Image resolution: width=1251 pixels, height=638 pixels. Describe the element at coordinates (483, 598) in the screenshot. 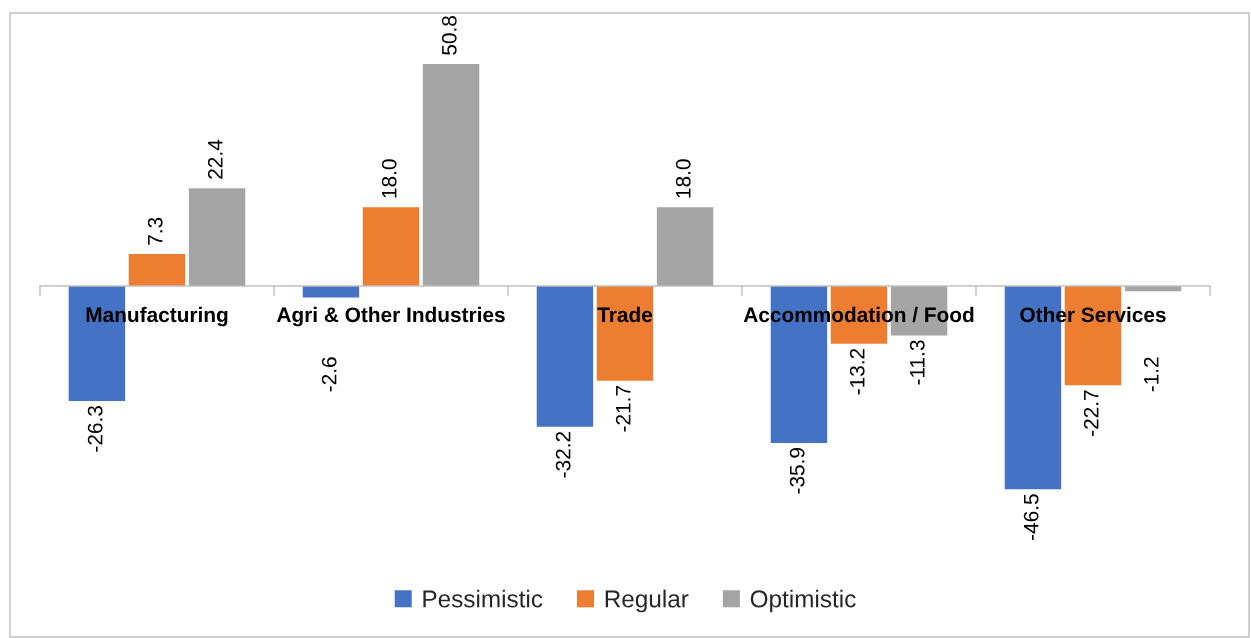

I see `legend-label: Pessimistic` at that location.